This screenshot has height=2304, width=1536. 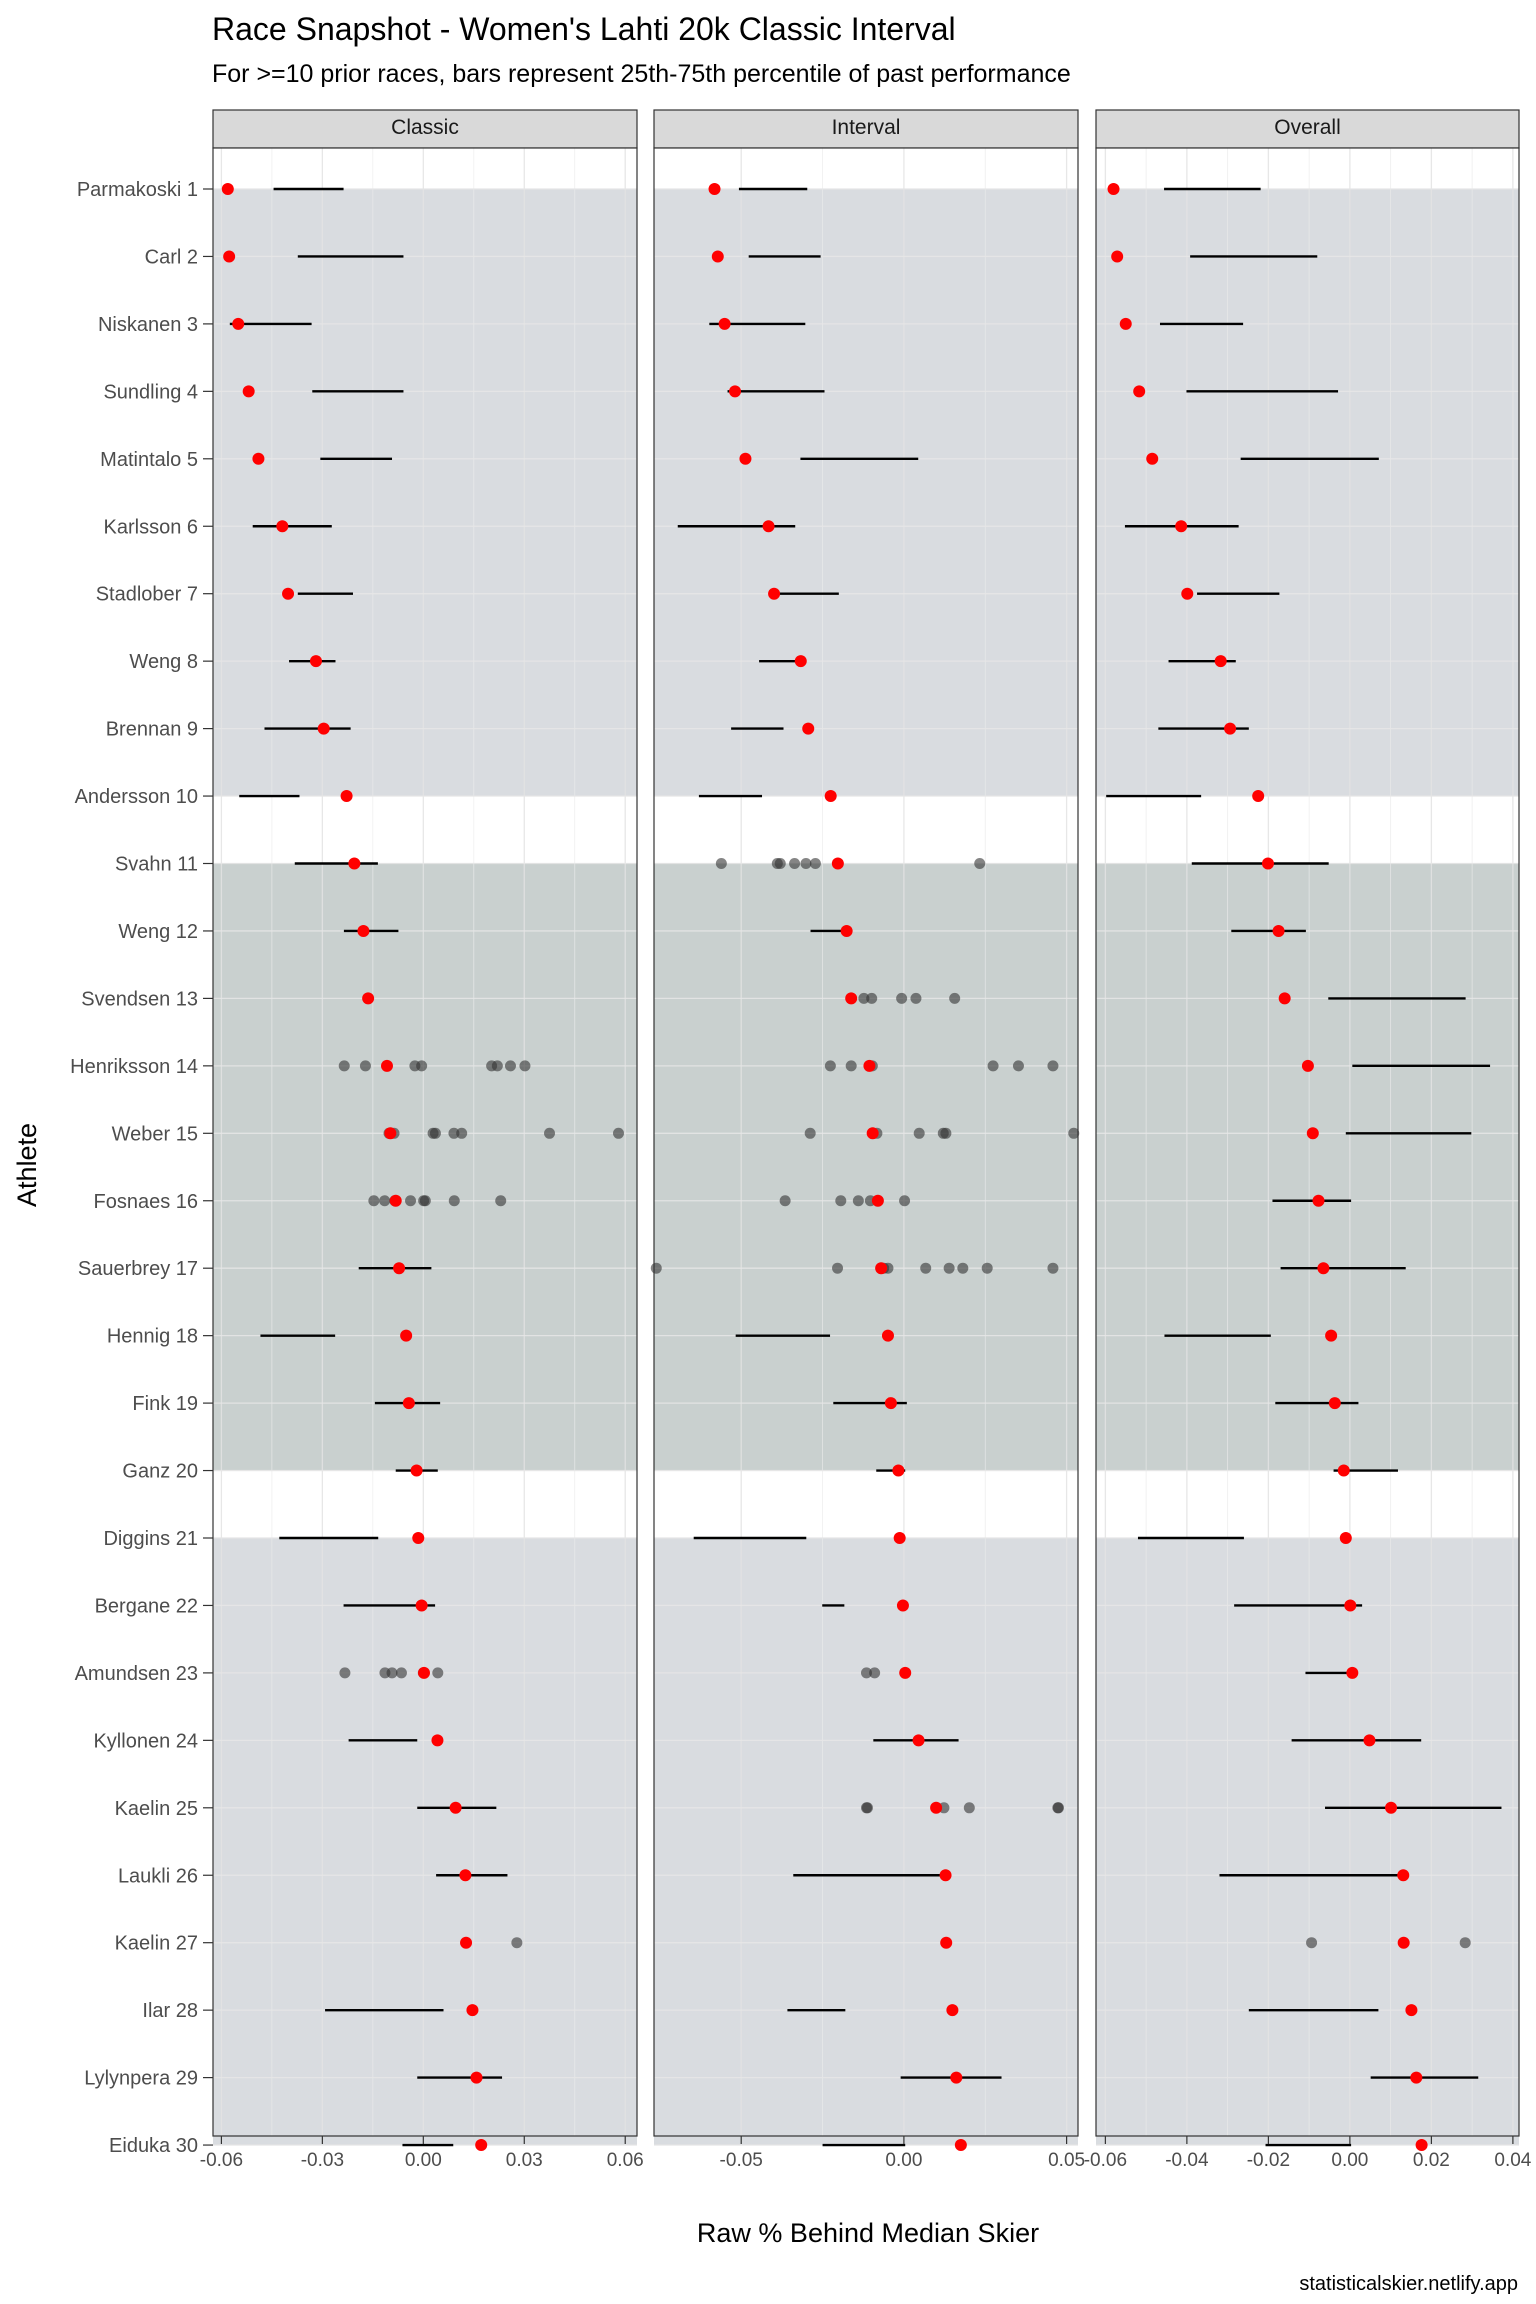 I want to click on athlete-label: Matintalo 5, so click(x=149, y=460).